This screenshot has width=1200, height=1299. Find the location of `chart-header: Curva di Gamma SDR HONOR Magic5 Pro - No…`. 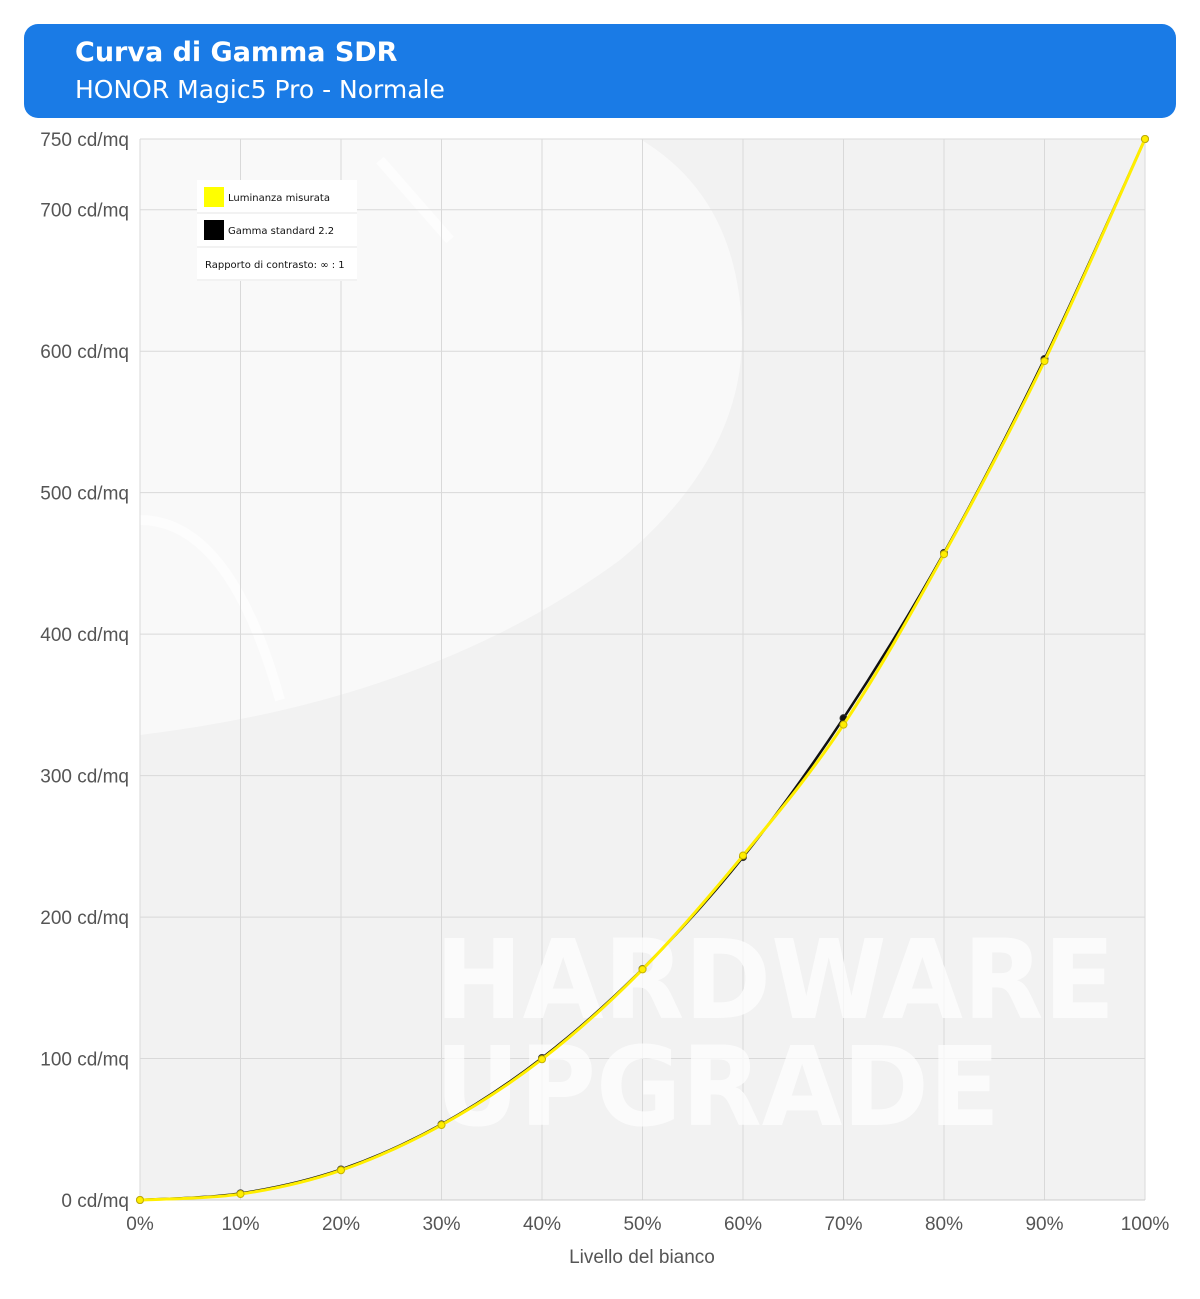

chart-header: Curva di Gamma SDR HONOR Magic5 Pro - No… is located at coordinates (600, 71).